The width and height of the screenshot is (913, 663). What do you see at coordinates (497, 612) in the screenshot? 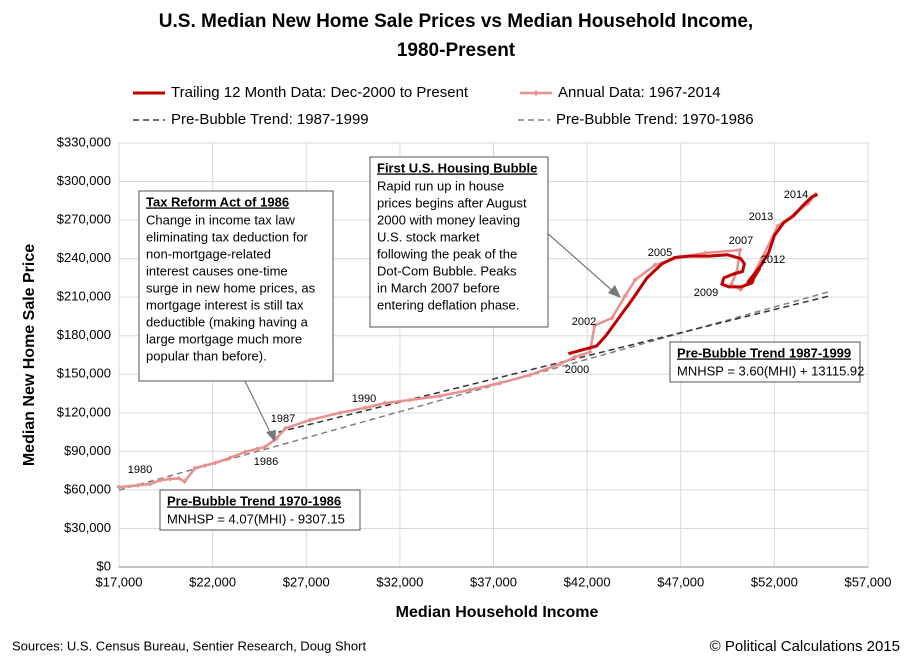
I see `x-axis-label: Median Household Income` at bounding box center [497, 612].